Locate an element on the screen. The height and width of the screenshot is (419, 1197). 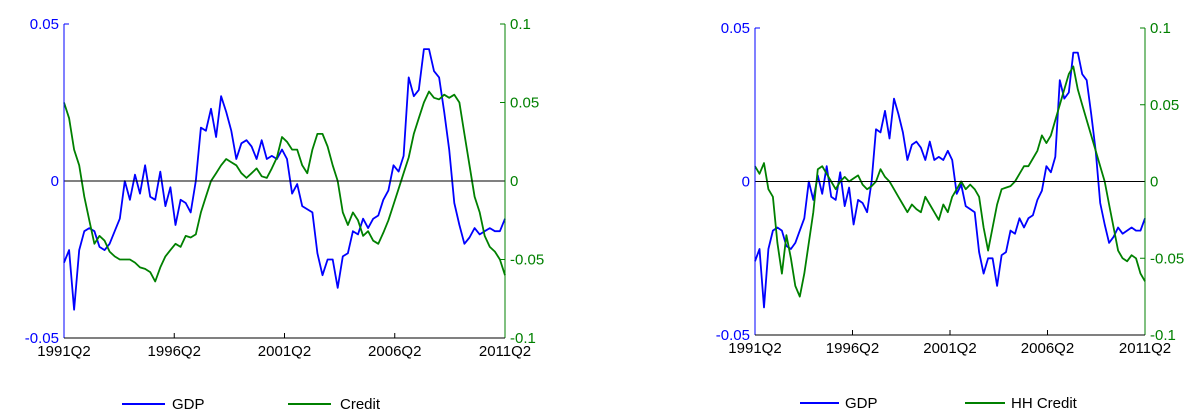
legend-label: HH Credit is located at coordinates (1044, 403).